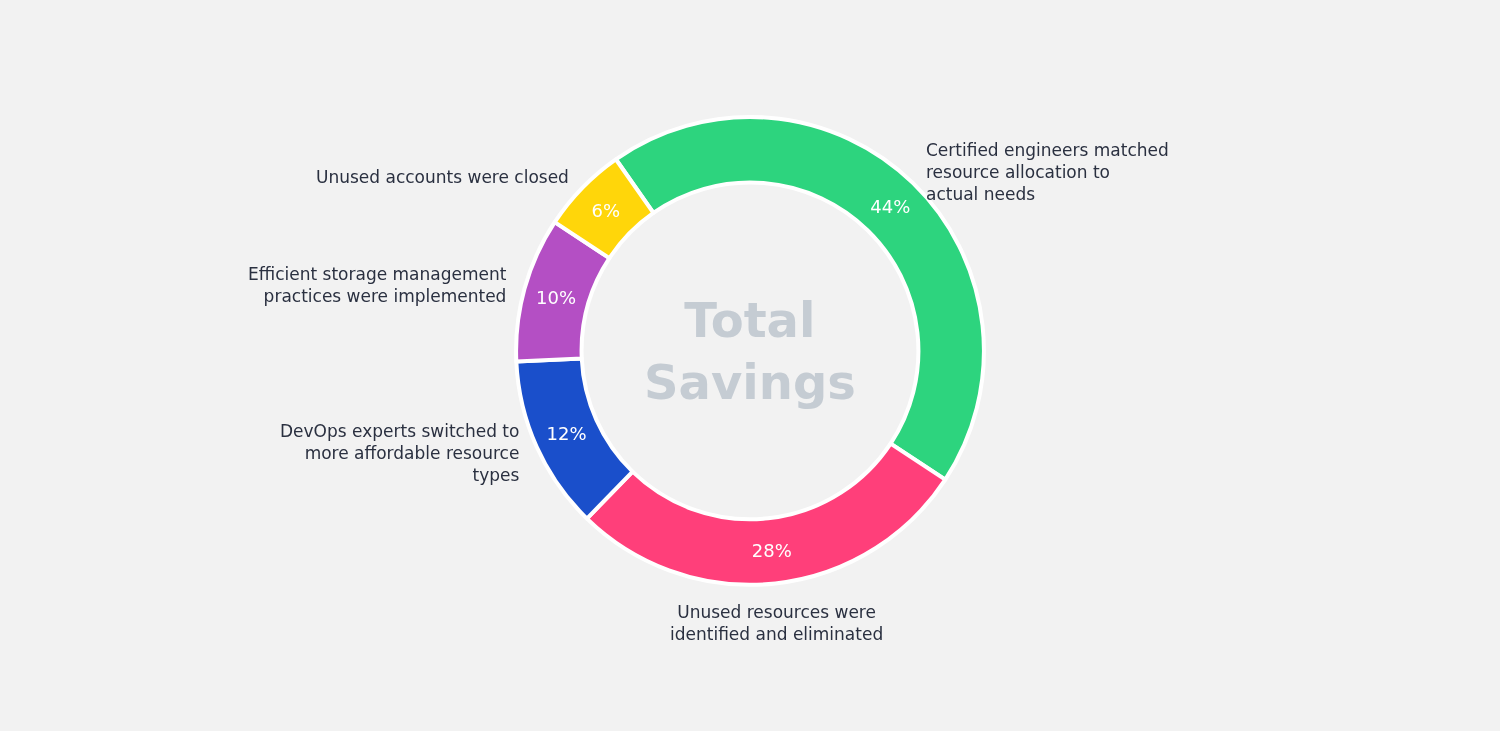 This screenshot has height=731, width=1500. I want to click on data-label: 12%, so click(566, 433).